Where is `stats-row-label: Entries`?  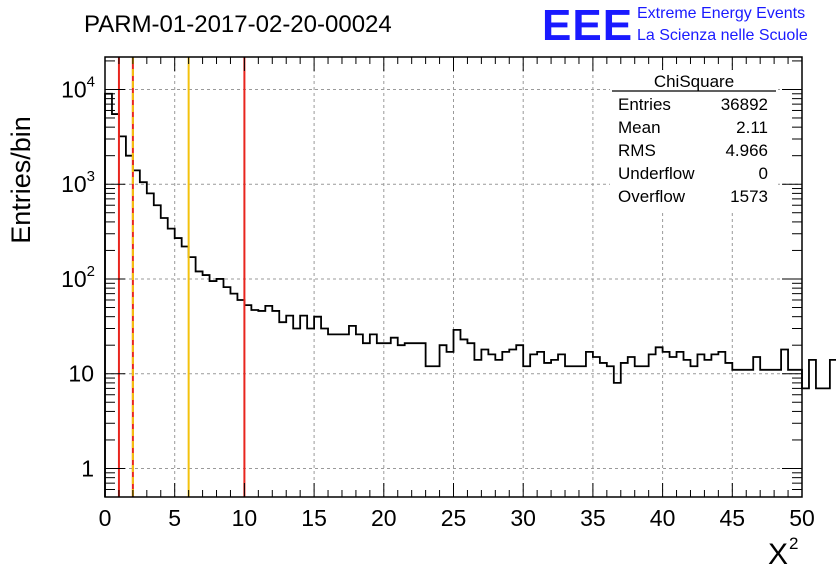 stats-row-label: Entries is located at coordinates (644, 104).